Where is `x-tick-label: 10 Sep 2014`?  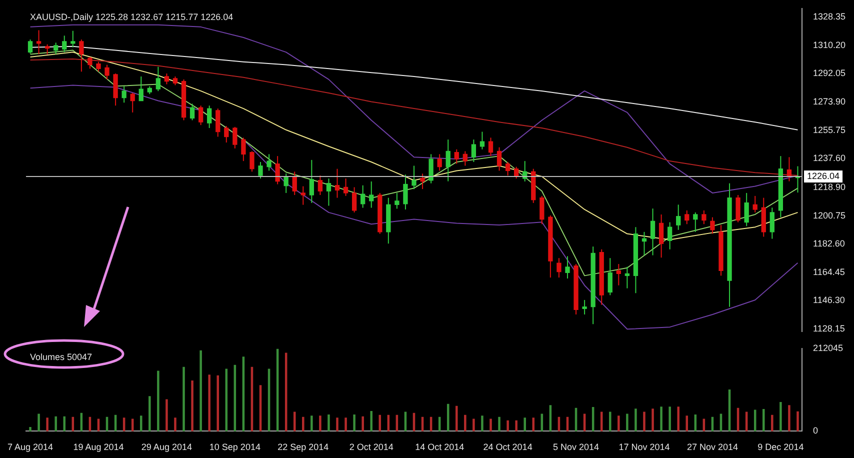 x-tick-label: 10 Sep 2014 is located at coordinates (234, 447).